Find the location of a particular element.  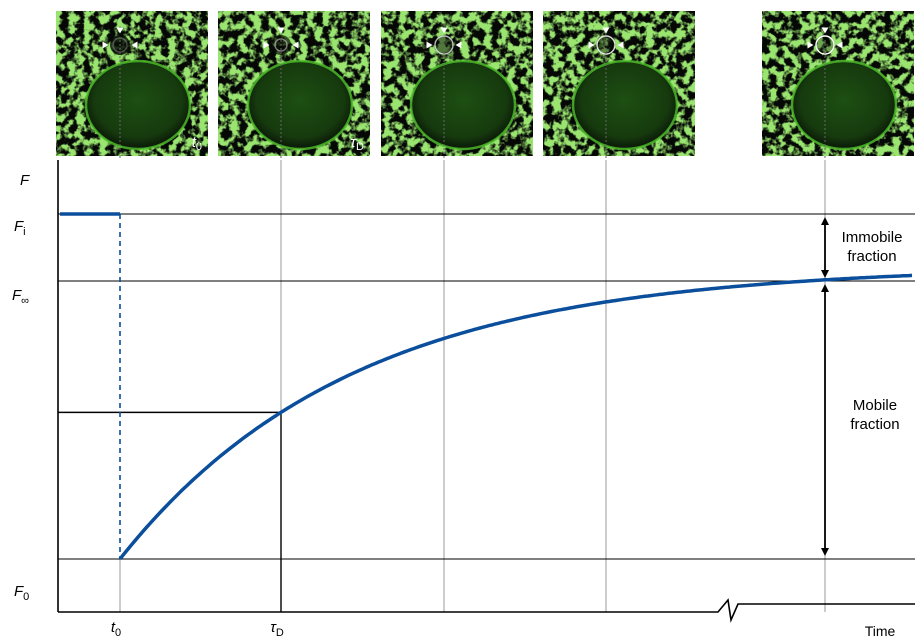

x-axis-title: Time is located at coordinates (880, 631).